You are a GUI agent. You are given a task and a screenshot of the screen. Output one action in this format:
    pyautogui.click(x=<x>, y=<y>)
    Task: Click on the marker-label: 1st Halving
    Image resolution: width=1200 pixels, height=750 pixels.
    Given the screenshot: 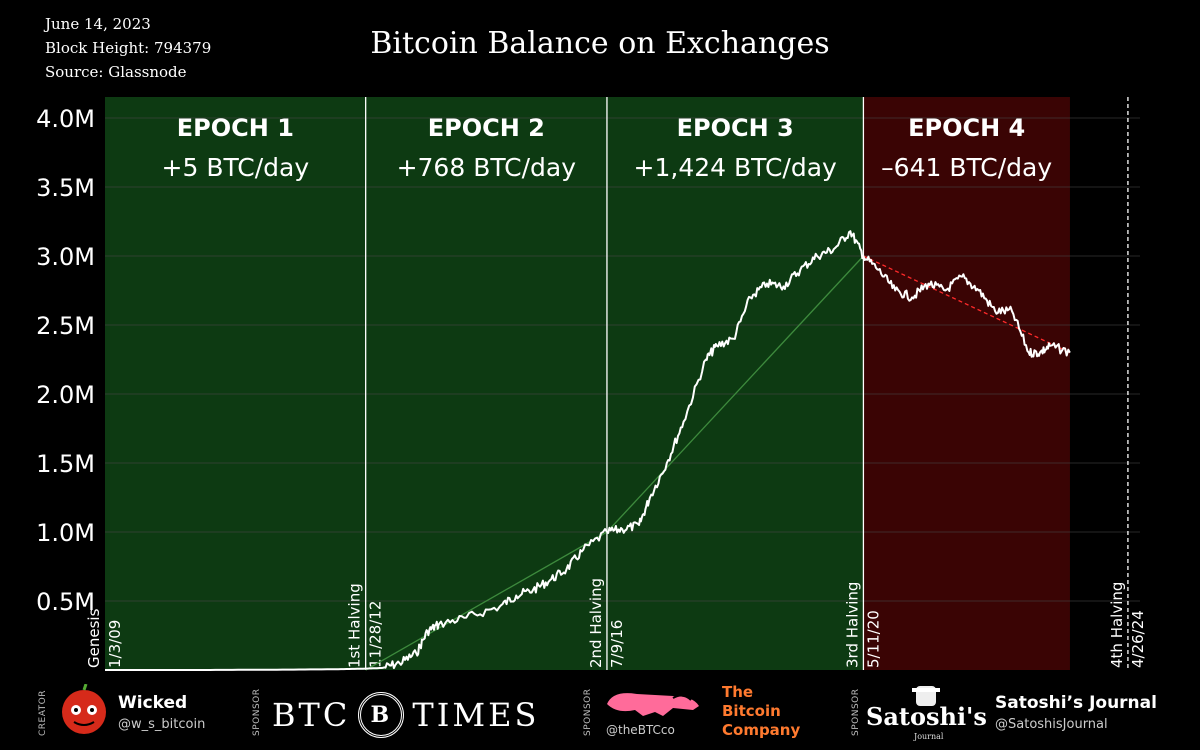 What is the action you would take?
    pyautogui.click(x=355, y=625)
    